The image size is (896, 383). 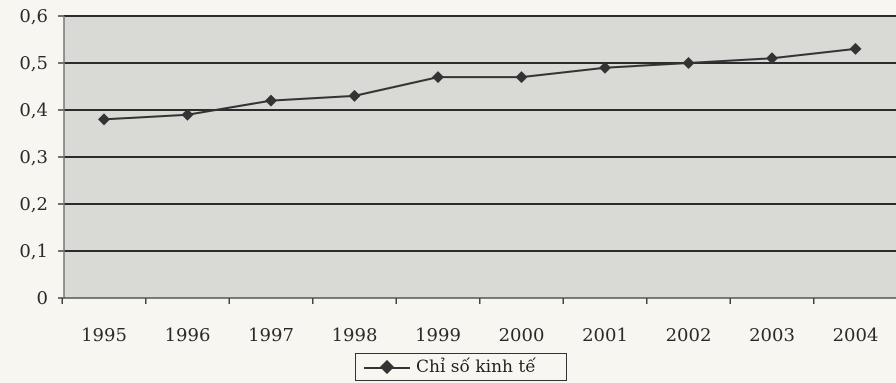 I want to click on y-tick-label: 0, so click(x=42, y=298).